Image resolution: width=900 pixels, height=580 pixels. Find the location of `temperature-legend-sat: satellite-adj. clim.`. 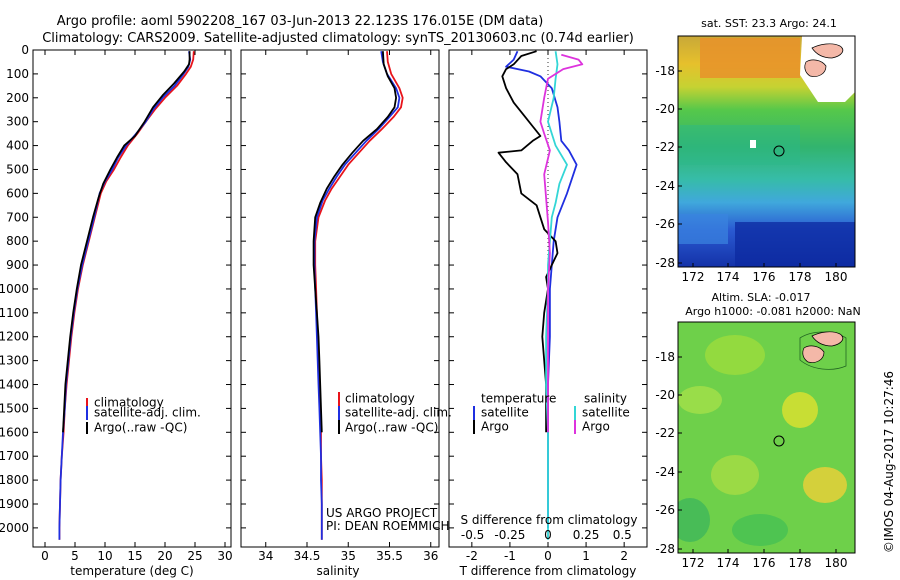

temperature-legend-sat: satellite-adj. clim. is located at coordinates (147, 413).